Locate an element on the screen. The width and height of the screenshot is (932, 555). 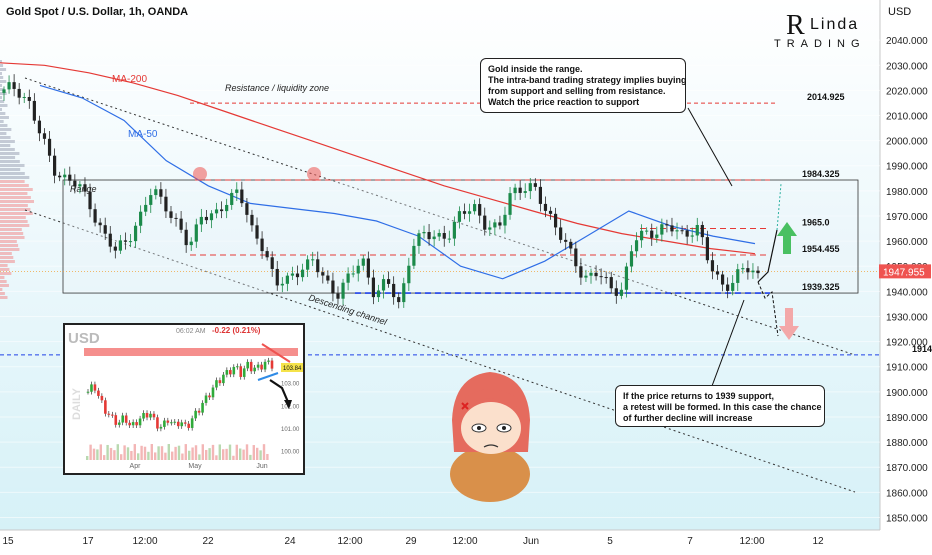
x-tick-label: 5 is located at coordinates (610, 541).